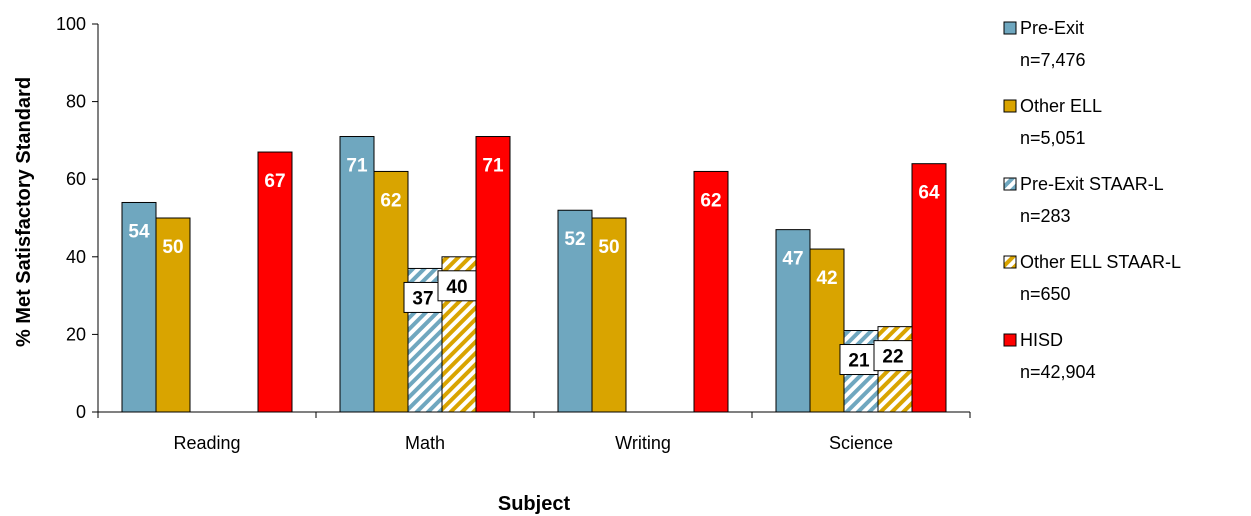 The image size is (1251, 516). Describe the element at coordinates (76, 257) in the screenshot. I see `y-tick-label: 40` at that location.